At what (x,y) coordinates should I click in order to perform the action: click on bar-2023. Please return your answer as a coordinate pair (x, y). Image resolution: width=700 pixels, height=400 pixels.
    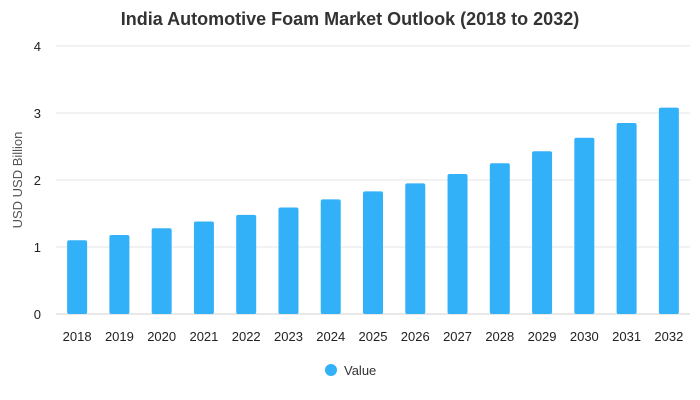
    Looking at the image, I should click on (288, 260).